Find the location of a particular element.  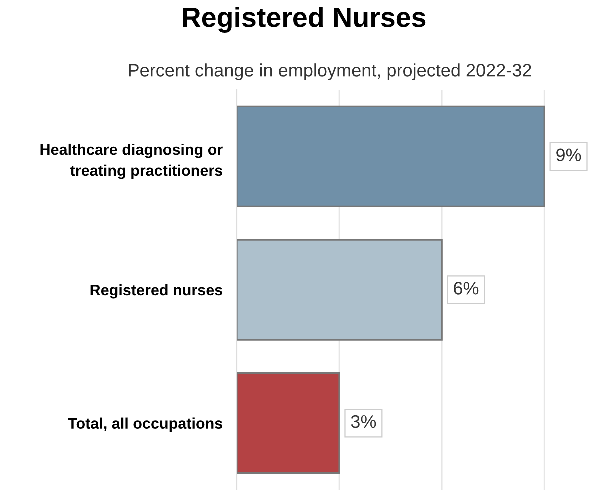

data-label: 9% is located at coordinates (569, 155).